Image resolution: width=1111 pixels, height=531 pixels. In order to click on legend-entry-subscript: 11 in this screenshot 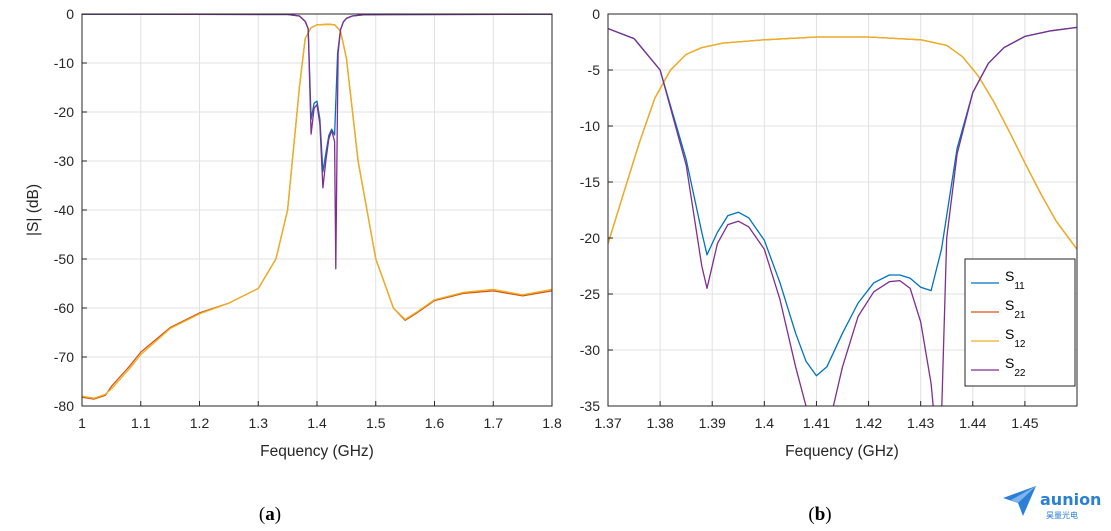, I will do `click(1019, 286)`.